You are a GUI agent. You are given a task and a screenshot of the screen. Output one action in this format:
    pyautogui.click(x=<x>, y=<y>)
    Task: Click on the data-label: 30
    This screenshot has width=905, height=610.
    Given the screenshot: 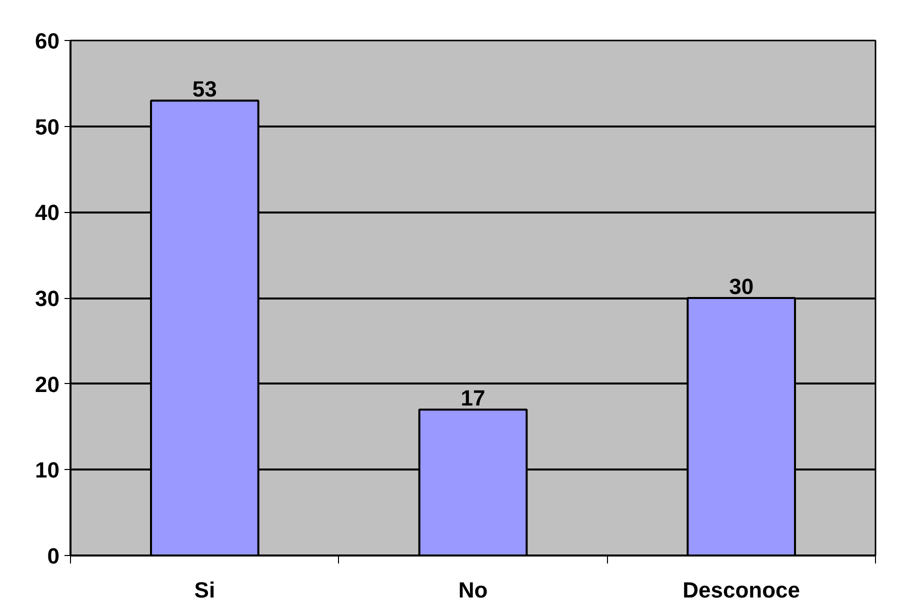 What is the action you would take?
    pyautogui.click(x=741, y=286)
    